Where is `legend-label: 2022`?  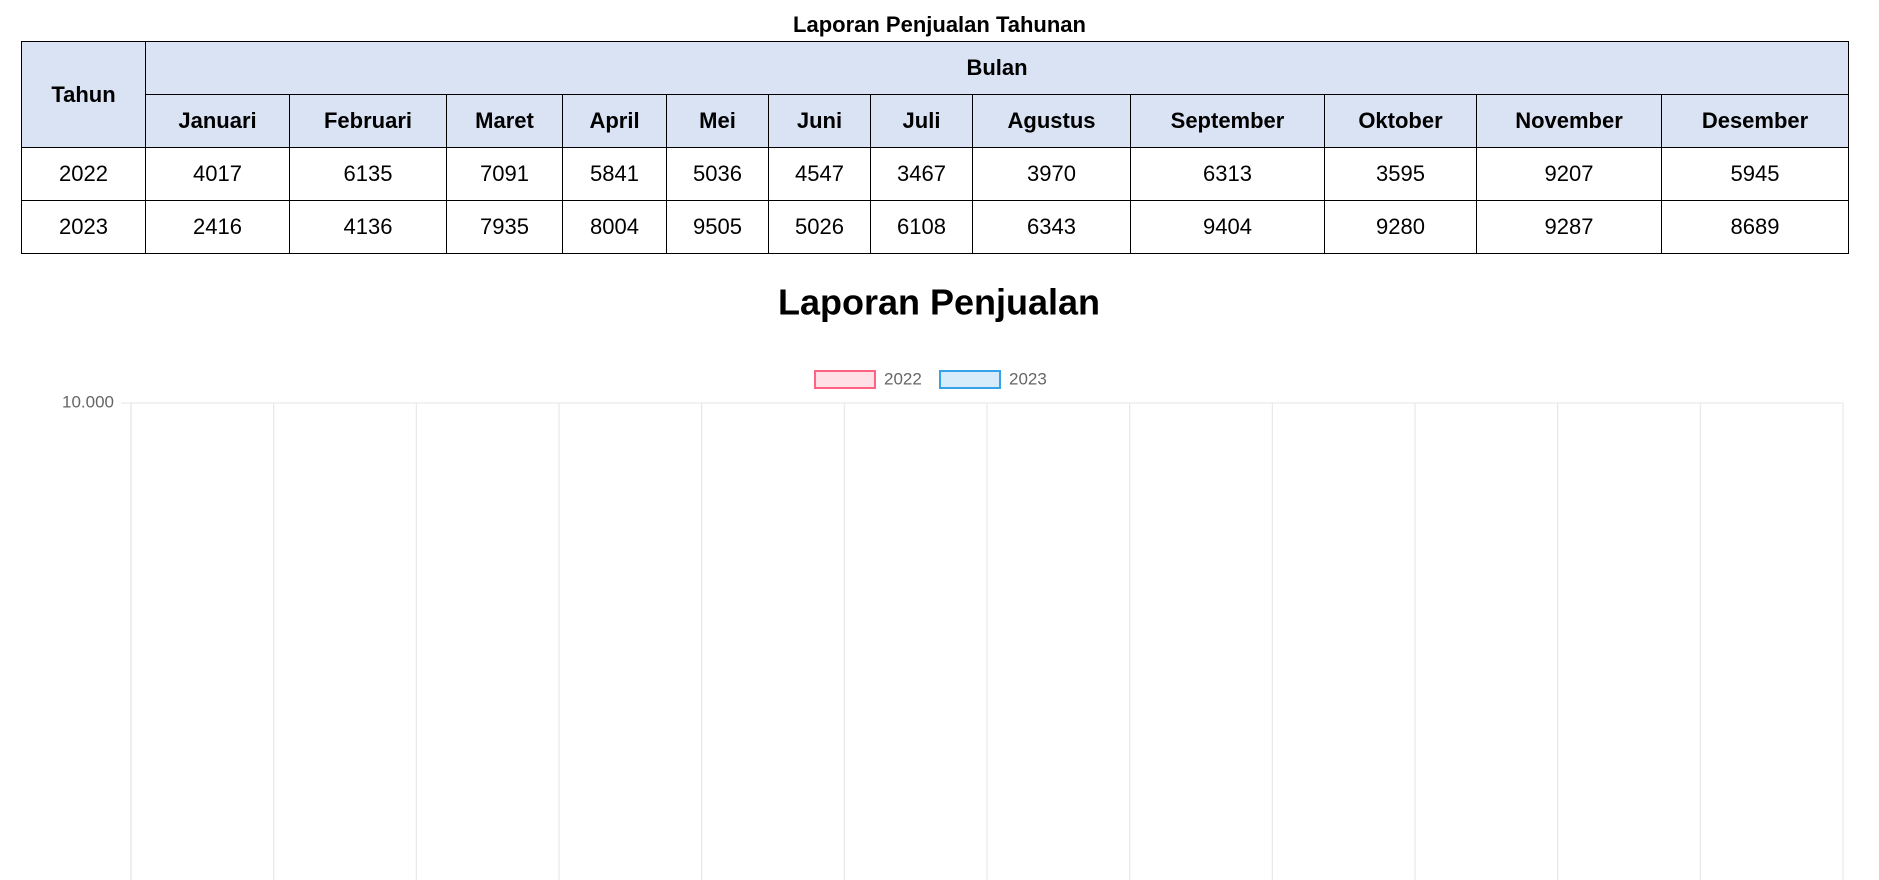 legend-label: 2022 is located at coordinates (903, 378).